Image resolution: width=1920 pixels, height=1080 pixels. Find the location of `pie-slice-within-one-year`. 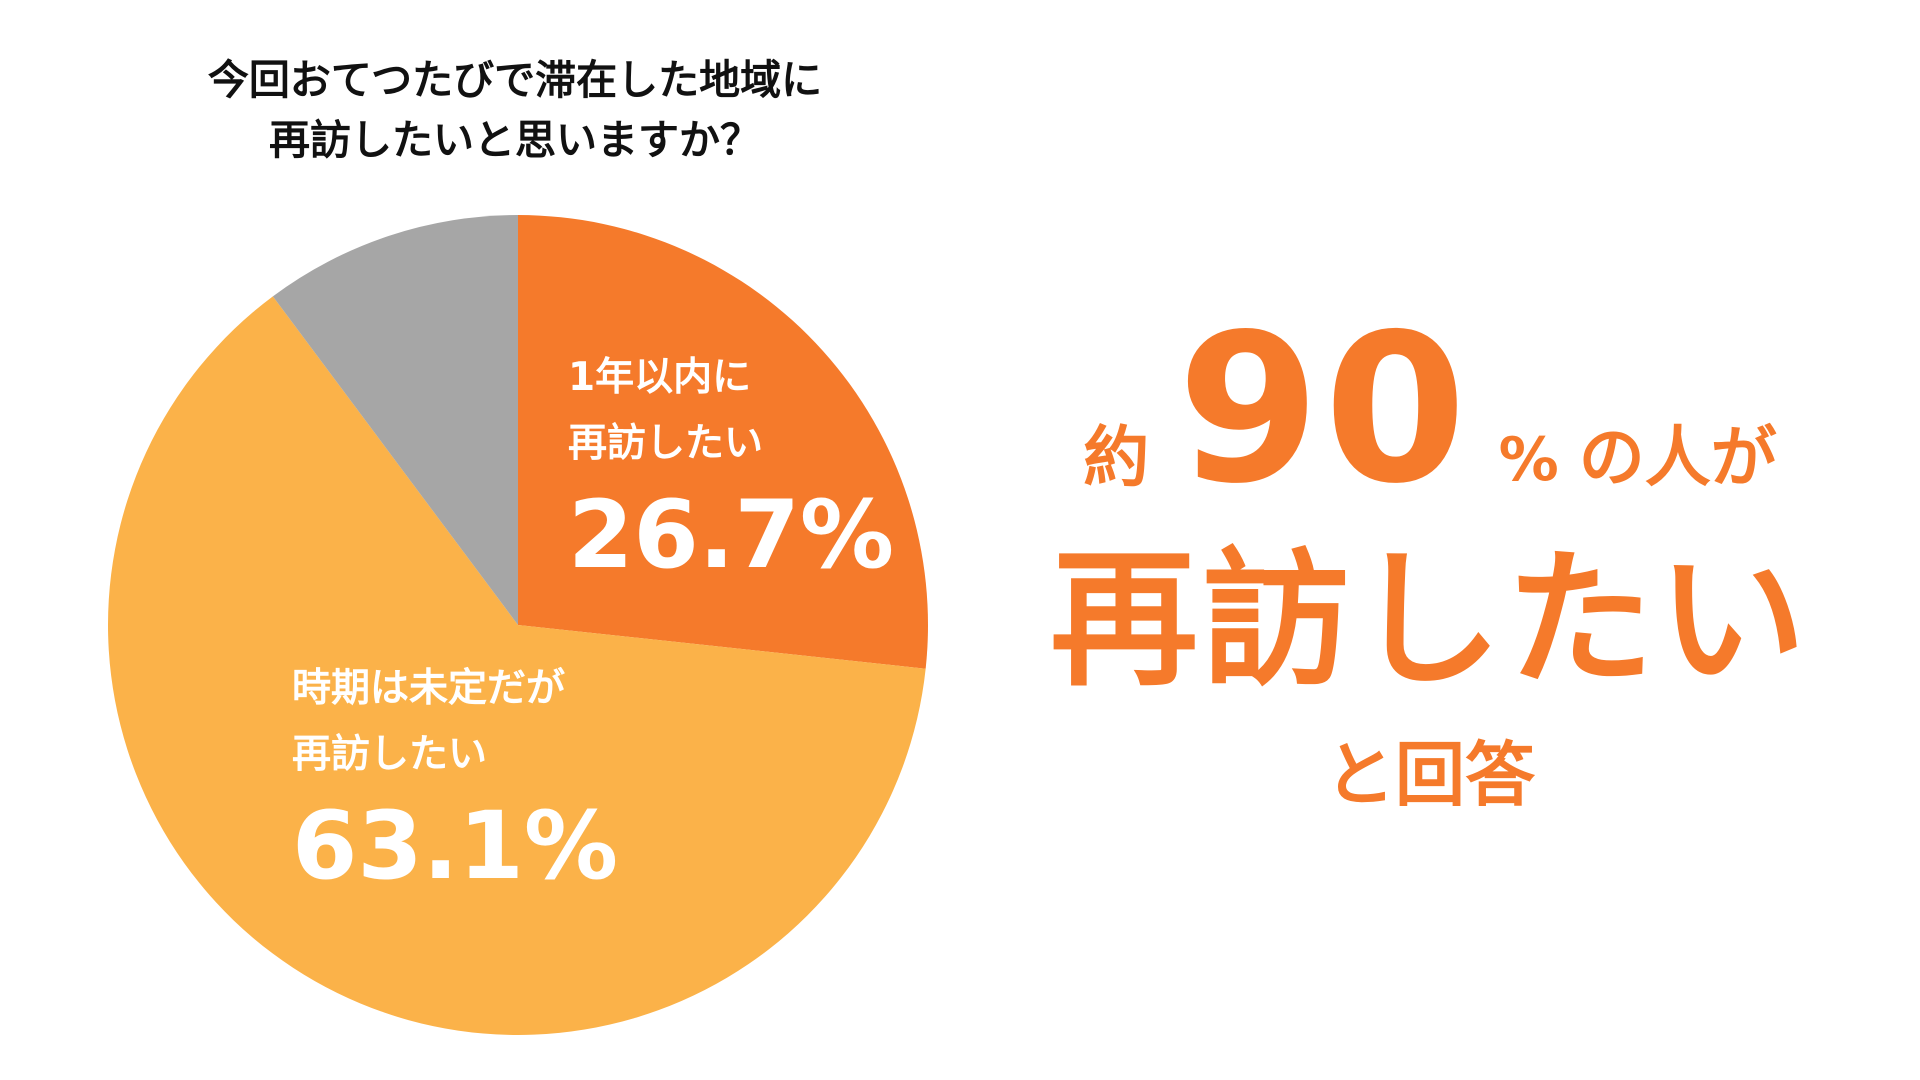

pie-slice-within-one-year is located at coordinates (723, 442).